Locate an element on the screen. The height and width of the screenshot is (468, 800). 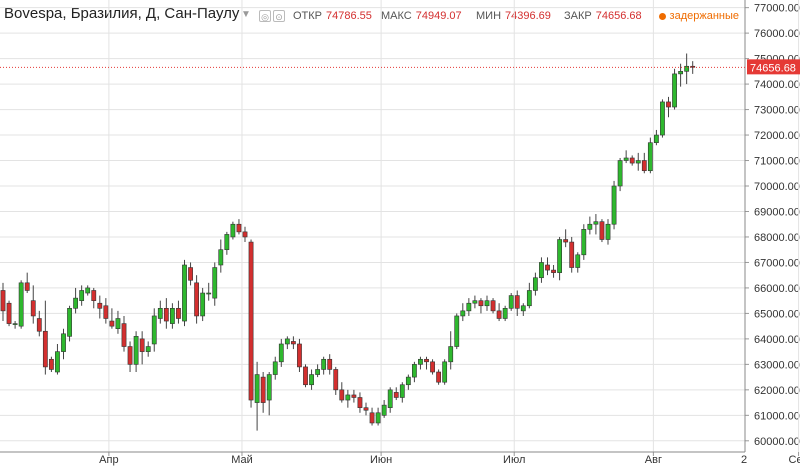
symbol-dropdown-icon: ▼ is located at coordinates (246, 14).